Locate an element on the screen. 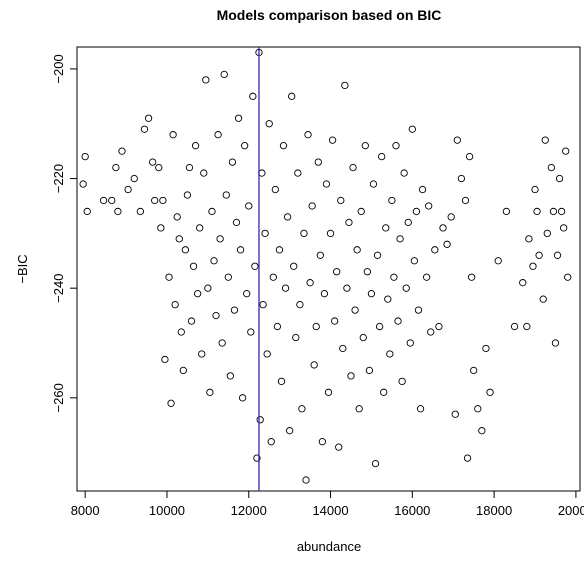  y-tick-label: −220 is located at coordinates (58, 178).